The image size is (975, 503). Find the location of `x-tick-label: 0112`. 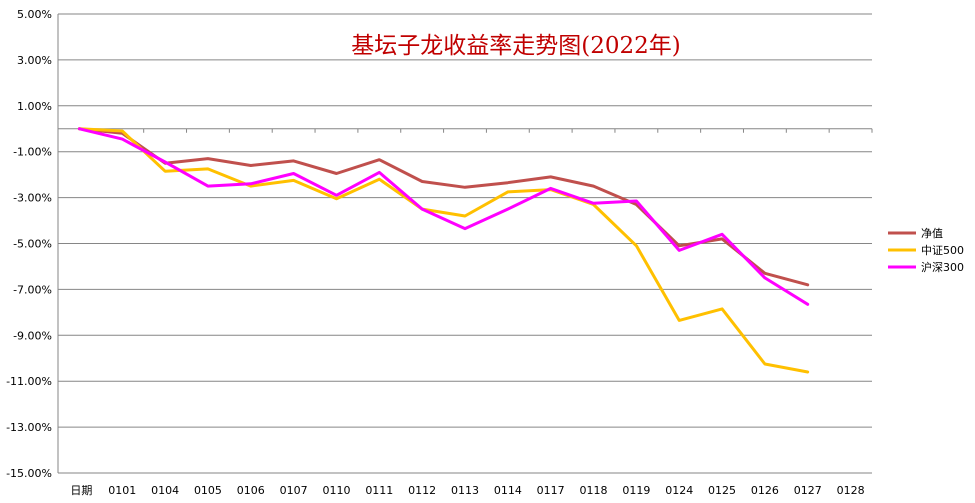

x-tick-label: 0112 is located at coordinates (422, 490).